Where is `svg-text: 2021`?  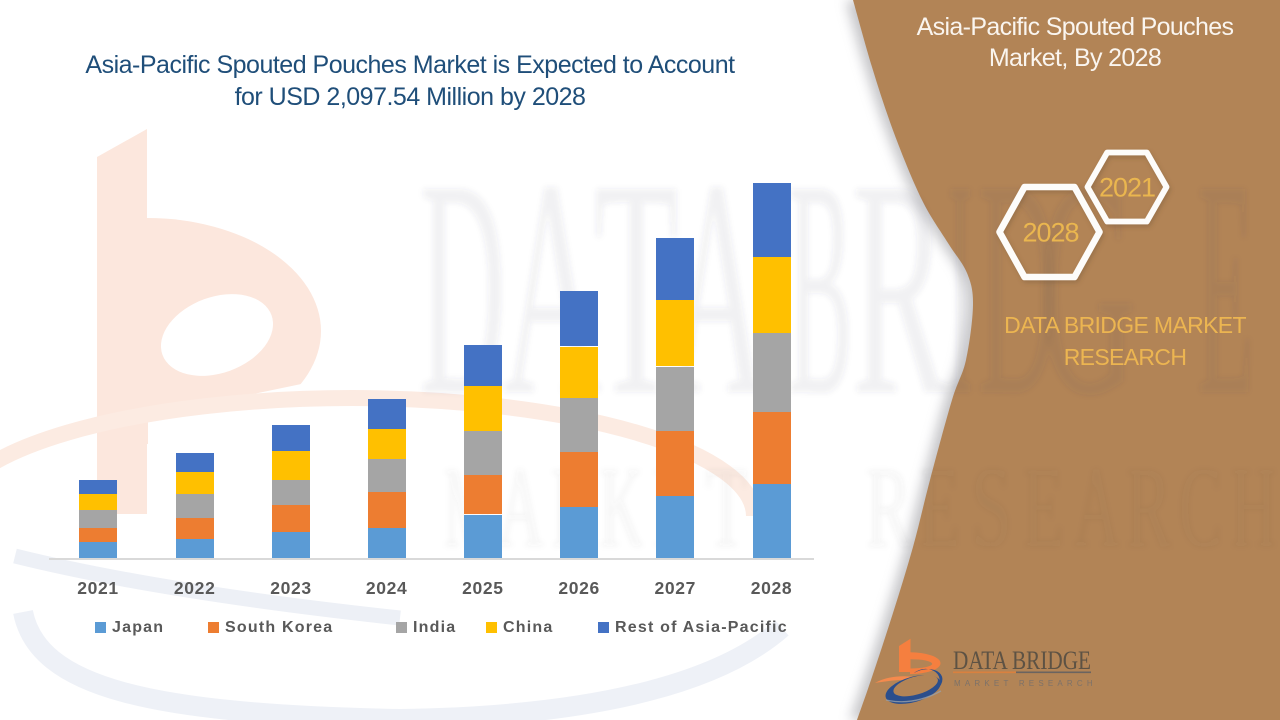
svg-text: 2021 is located at coordinates (1127, 188).